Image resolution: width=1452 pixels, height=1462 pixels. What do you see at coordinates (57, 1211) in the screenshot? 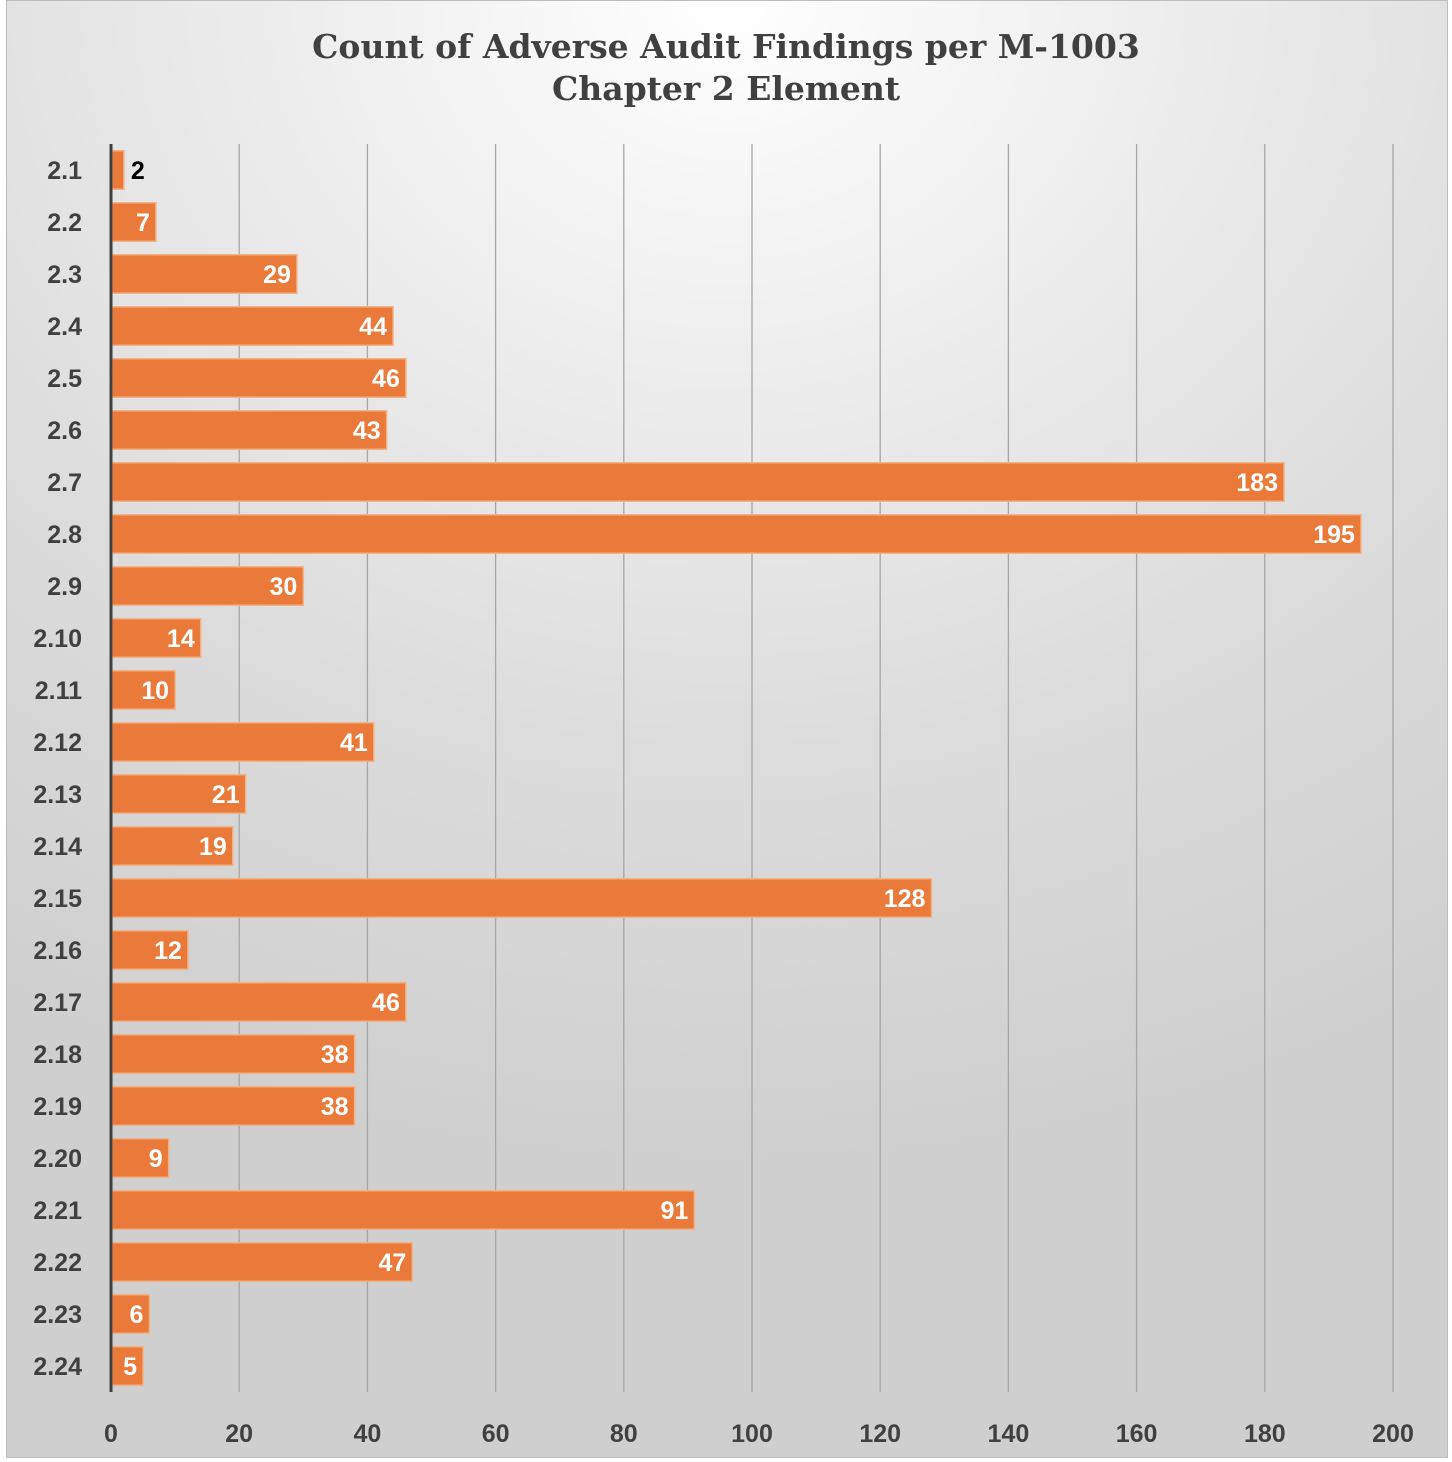
I see `category-label: 2.21` at bounding box center [57, 1211].